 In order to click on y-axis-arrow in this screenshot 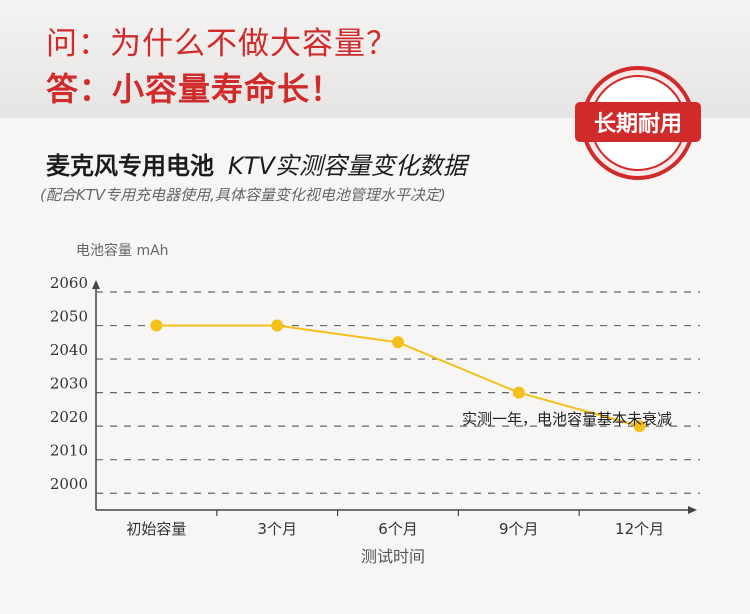, I will do `click(96, 284)`.